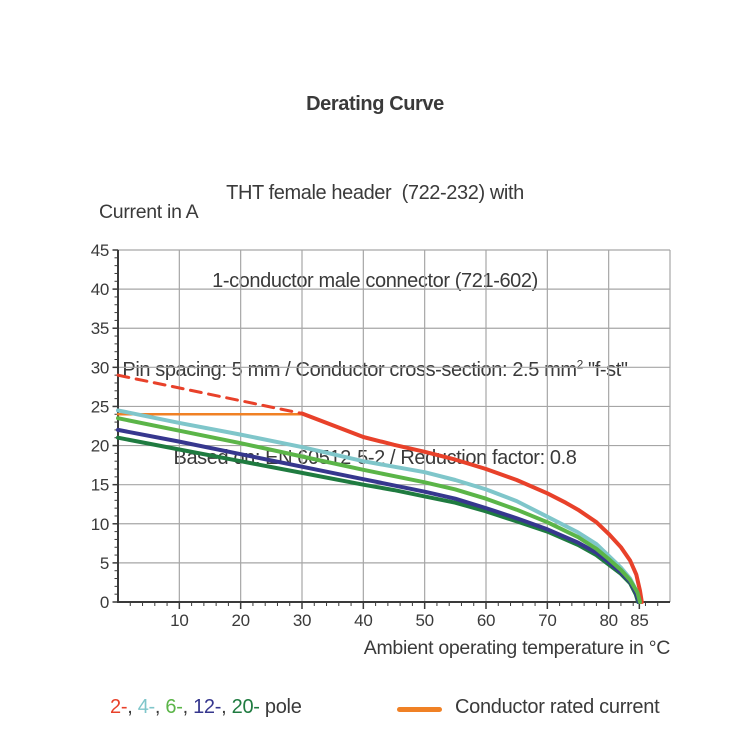  I want to click on x-tick-label: 10, so click(179, 620).